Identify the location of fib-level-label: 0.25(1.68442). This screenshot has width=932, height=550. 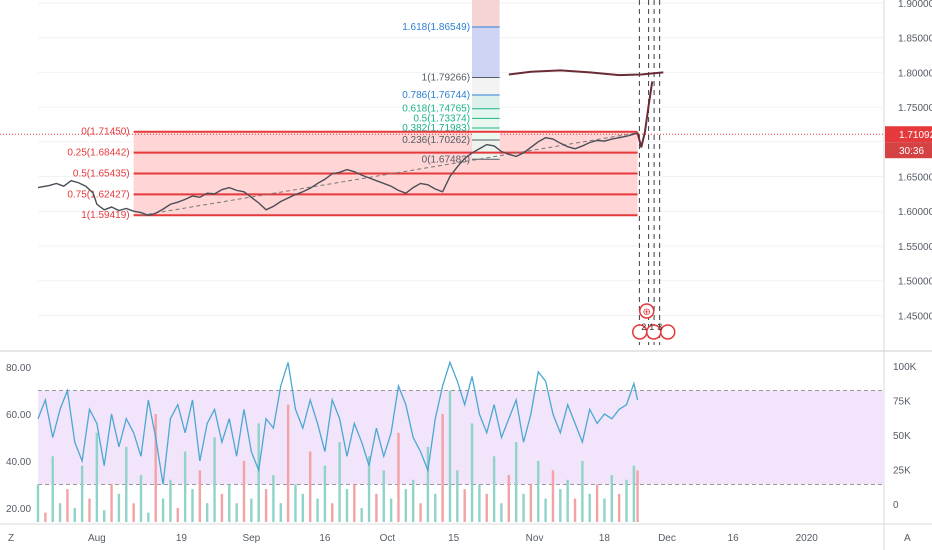
(98, 153).